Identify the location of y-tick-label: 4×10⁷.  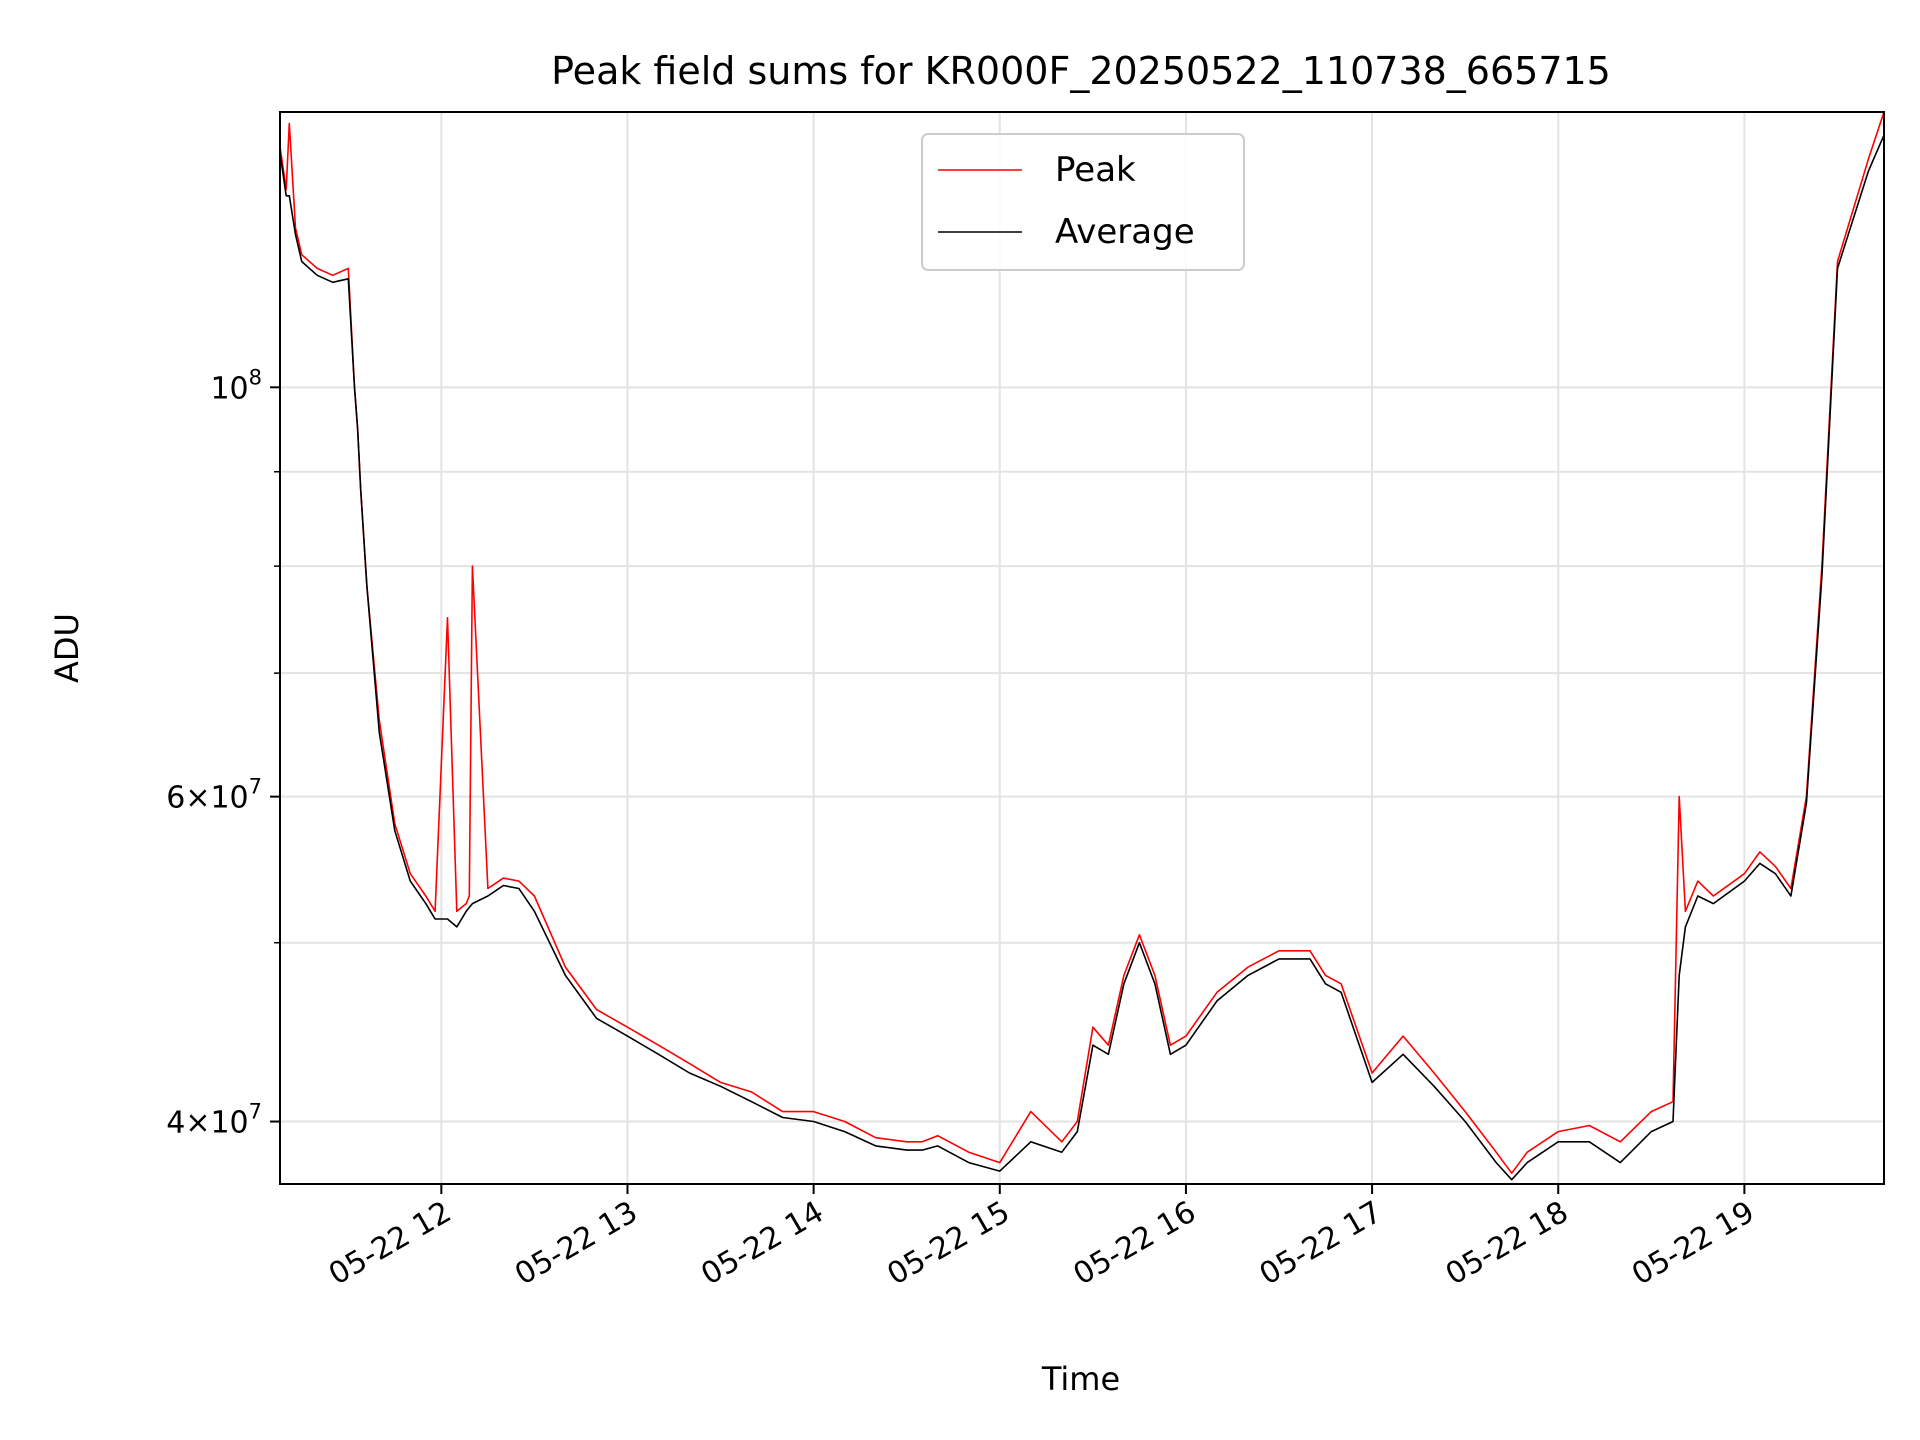
(214, 1120).